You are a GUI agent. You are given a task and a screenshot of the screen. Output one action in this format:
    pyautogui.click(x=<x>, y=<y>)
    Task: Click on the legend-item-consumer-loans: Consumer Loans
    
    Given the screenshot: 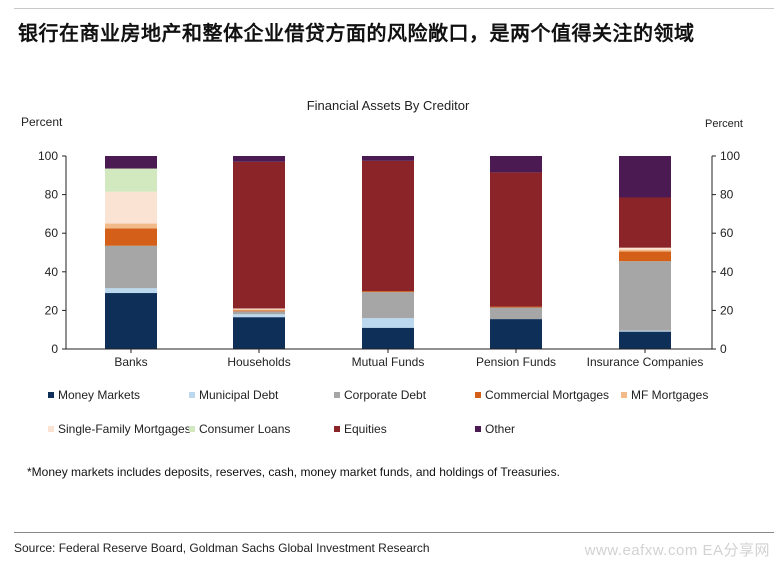 What is the action you would take?
    pyautogui.click(x=239, y=429)
    